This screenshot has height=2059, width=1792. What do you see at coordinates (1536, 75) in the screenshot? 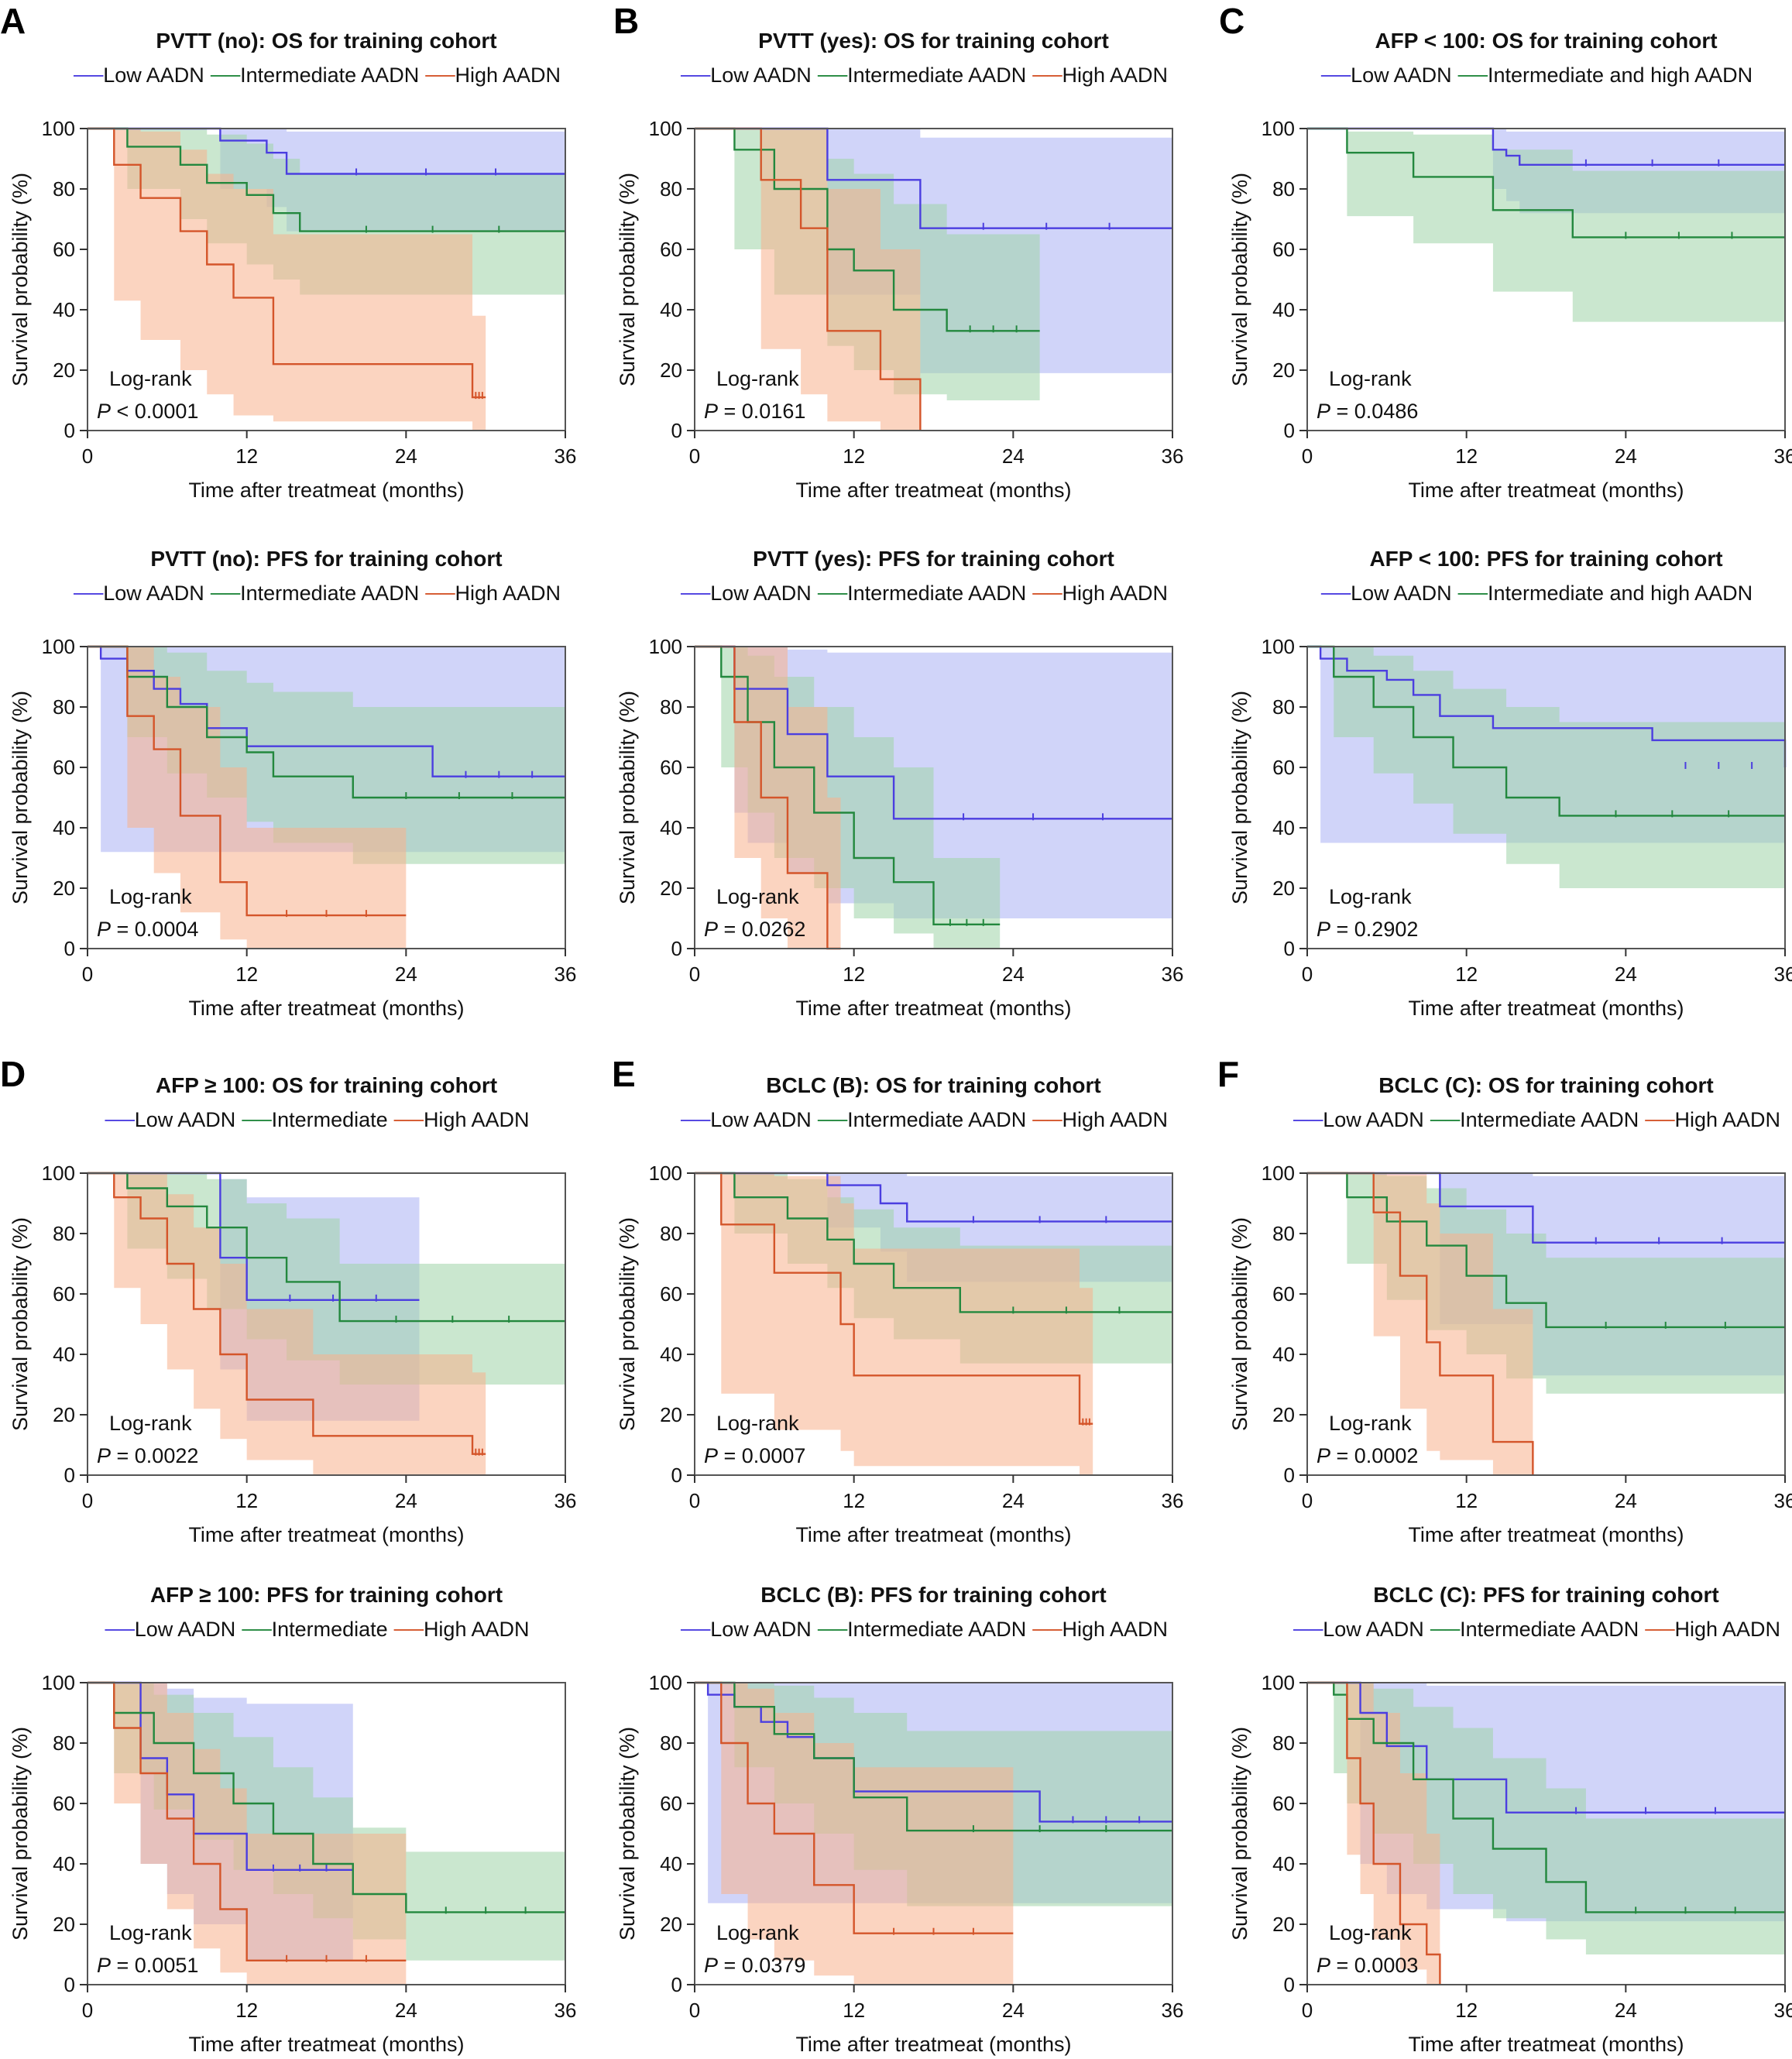
I see `svg-text:──Low AADN──Intermediate and h: ──Low AADN ──Intermediate and high AADN` at bounding box center [1536, 75].